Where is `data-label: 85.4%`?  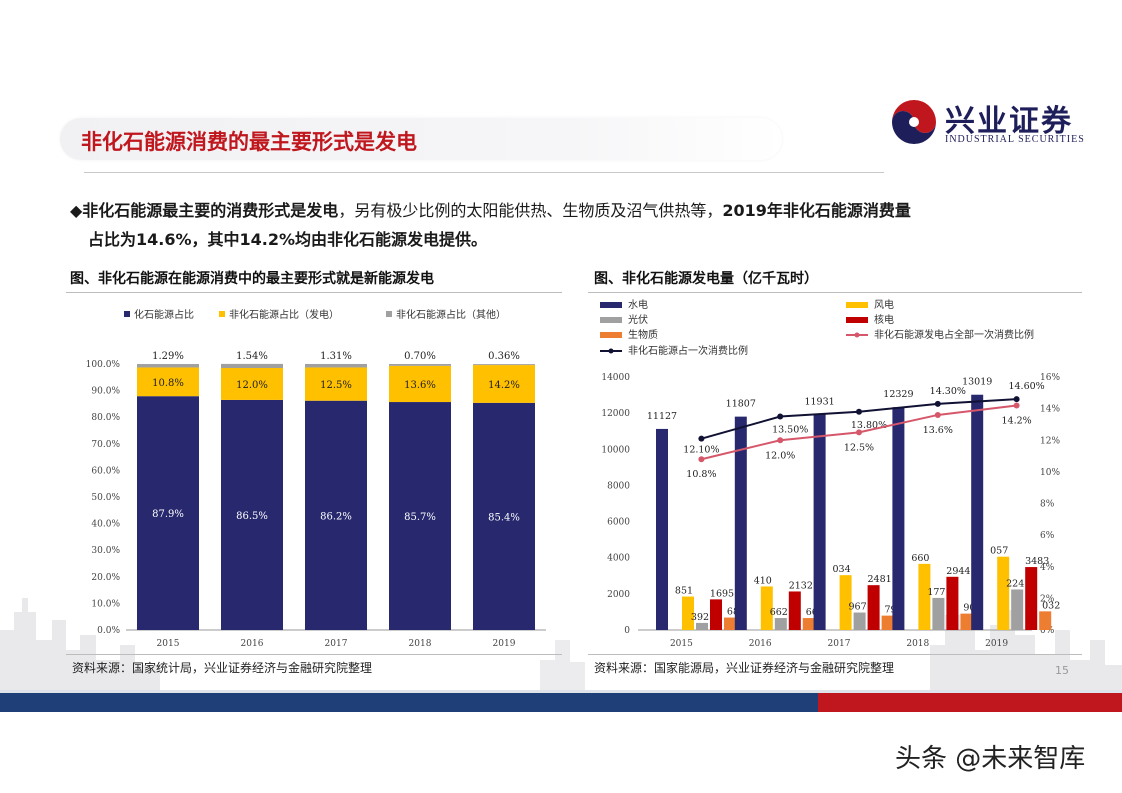 data-label: 85.4% is located at coordinates (504, 517).